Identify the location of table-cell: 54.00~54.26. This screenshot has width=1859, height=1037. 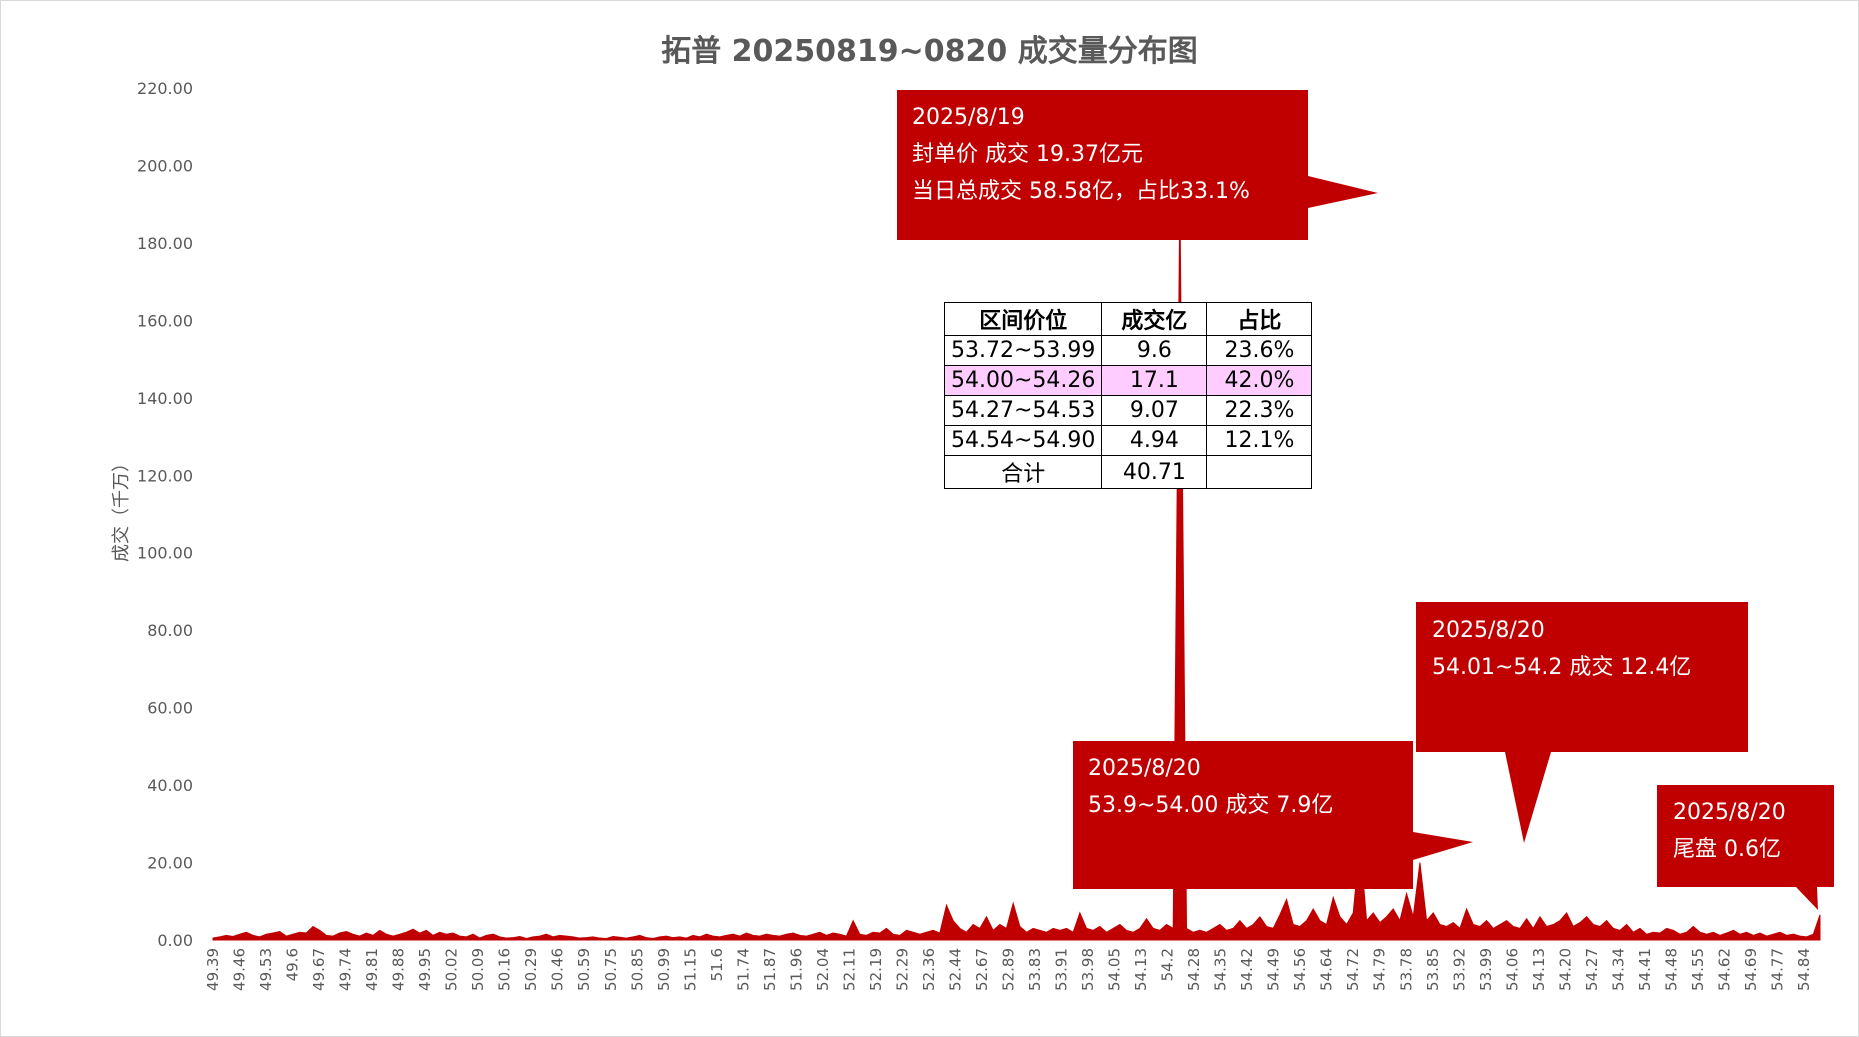
(1023, 380).